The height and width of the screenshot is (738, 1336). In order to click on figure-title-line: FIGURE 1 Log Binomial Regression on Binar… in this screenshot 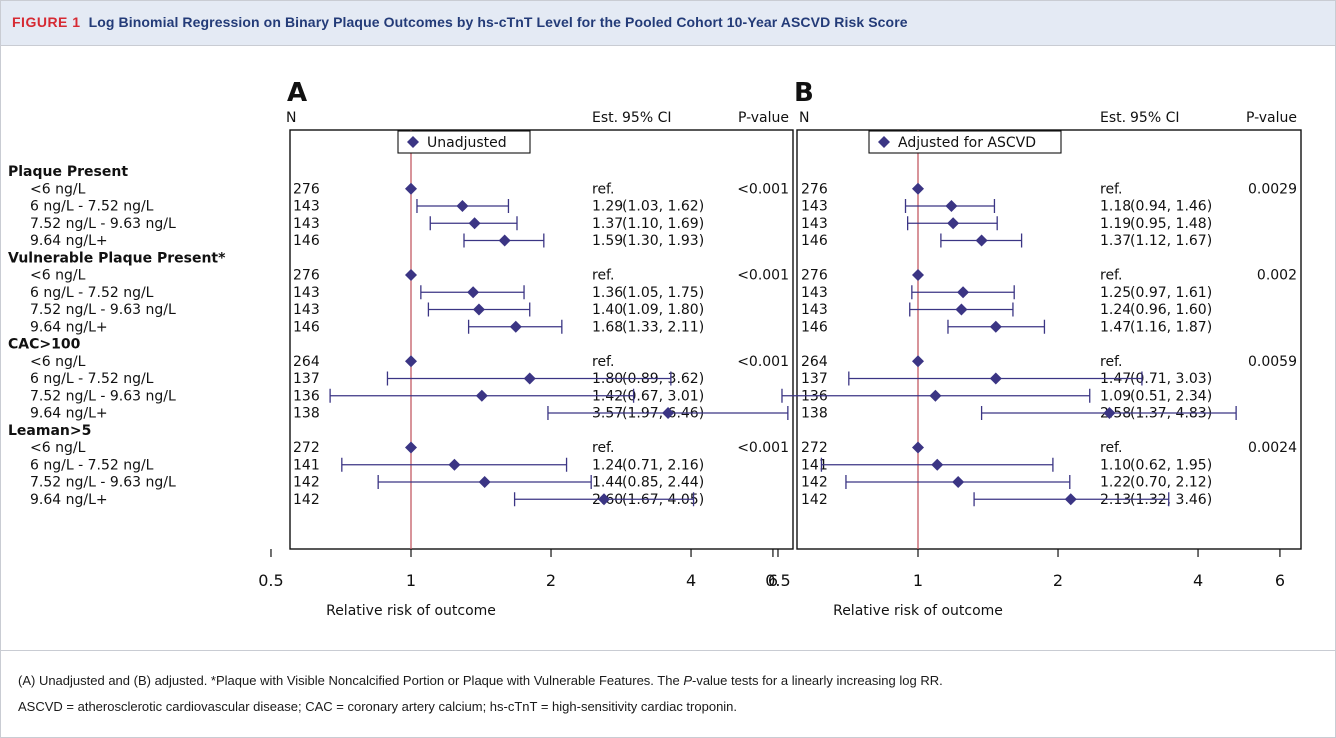, I will do `click(460, 22)`.